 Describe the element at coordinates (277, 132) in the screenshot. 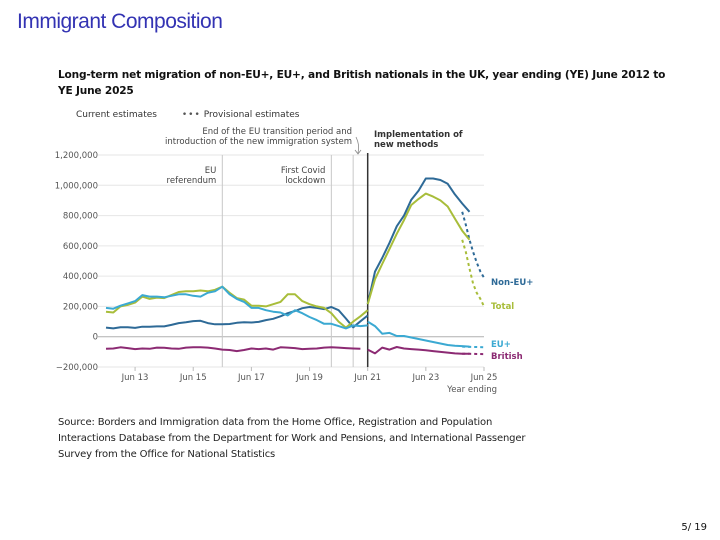

I see `eu-transition-label: End of the EU transition period and` at that location.